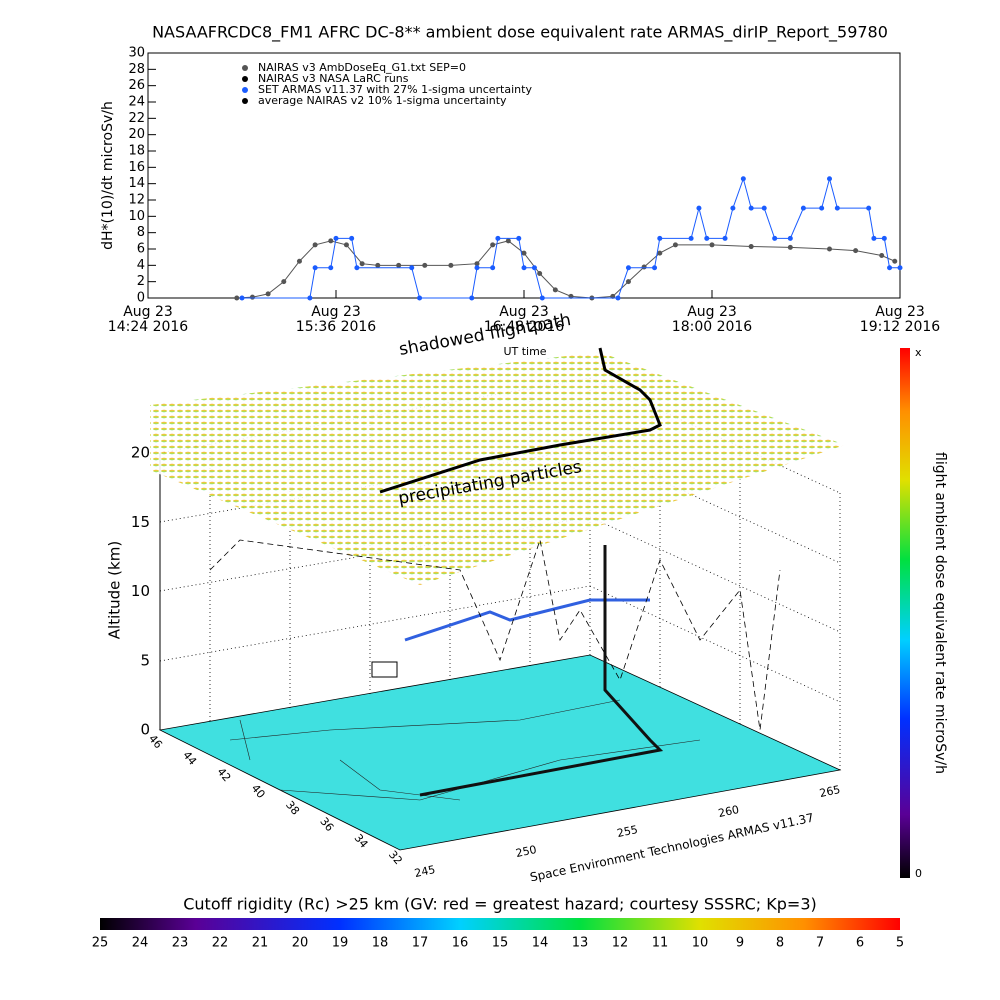 This screenshot has width=1000, height=1000. What do you see at coordinates (620, 943) in the screenshot?
I see `colorbar-tick-label: 12` at bounding box center [620, 943].